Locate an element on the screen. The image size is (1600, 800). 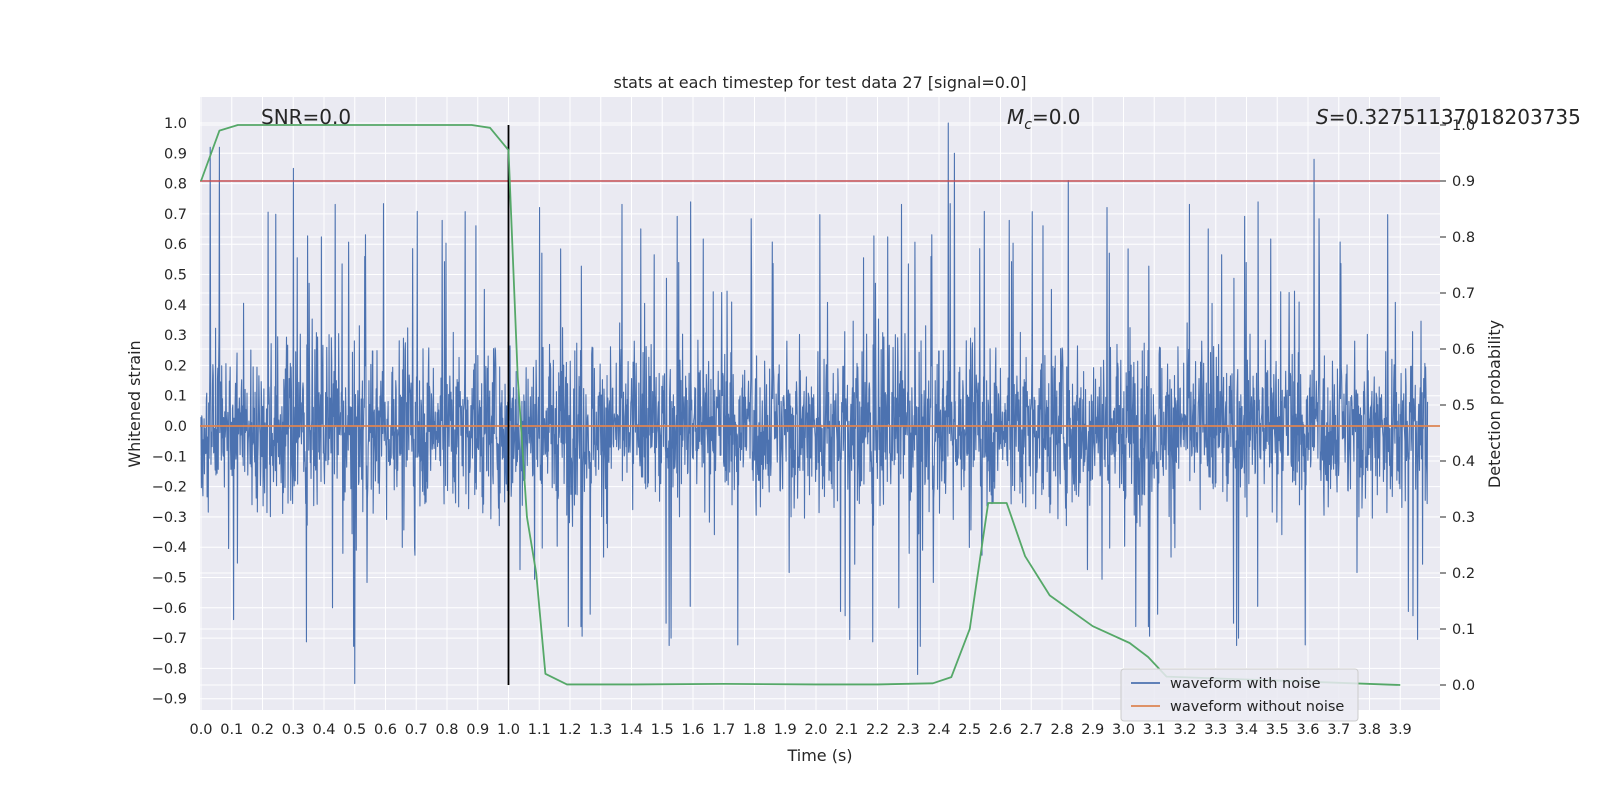
legend-label-clean: waveform without noise is located at coordinates (1257, 707).